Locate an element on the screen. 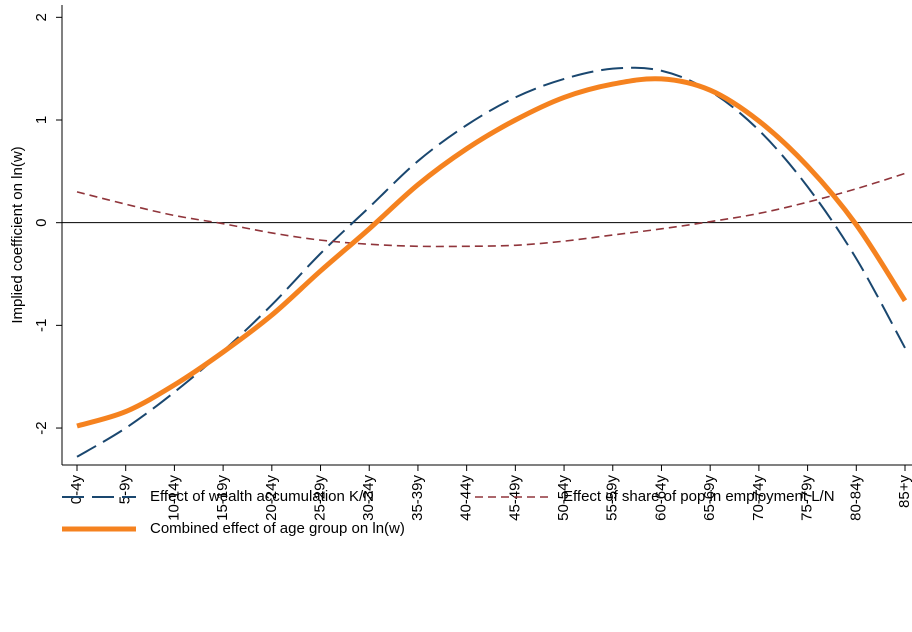  x-tick-label: 0-4y is located at coordinates (76, 490).